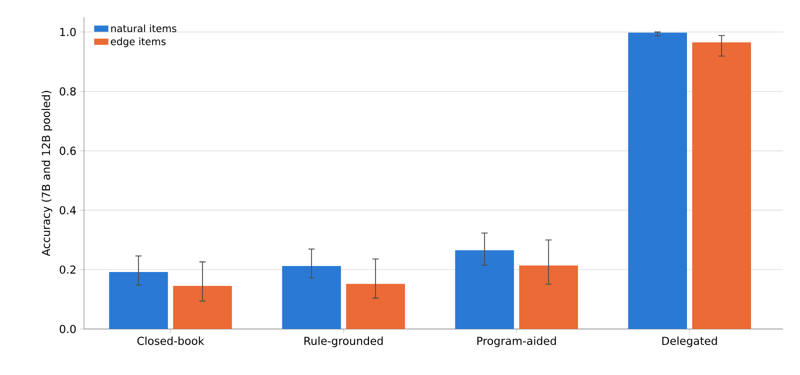 The width and height of the screenshot is (800, 375). I want to click on y-tick-label: 1.0, so click(68, 32).